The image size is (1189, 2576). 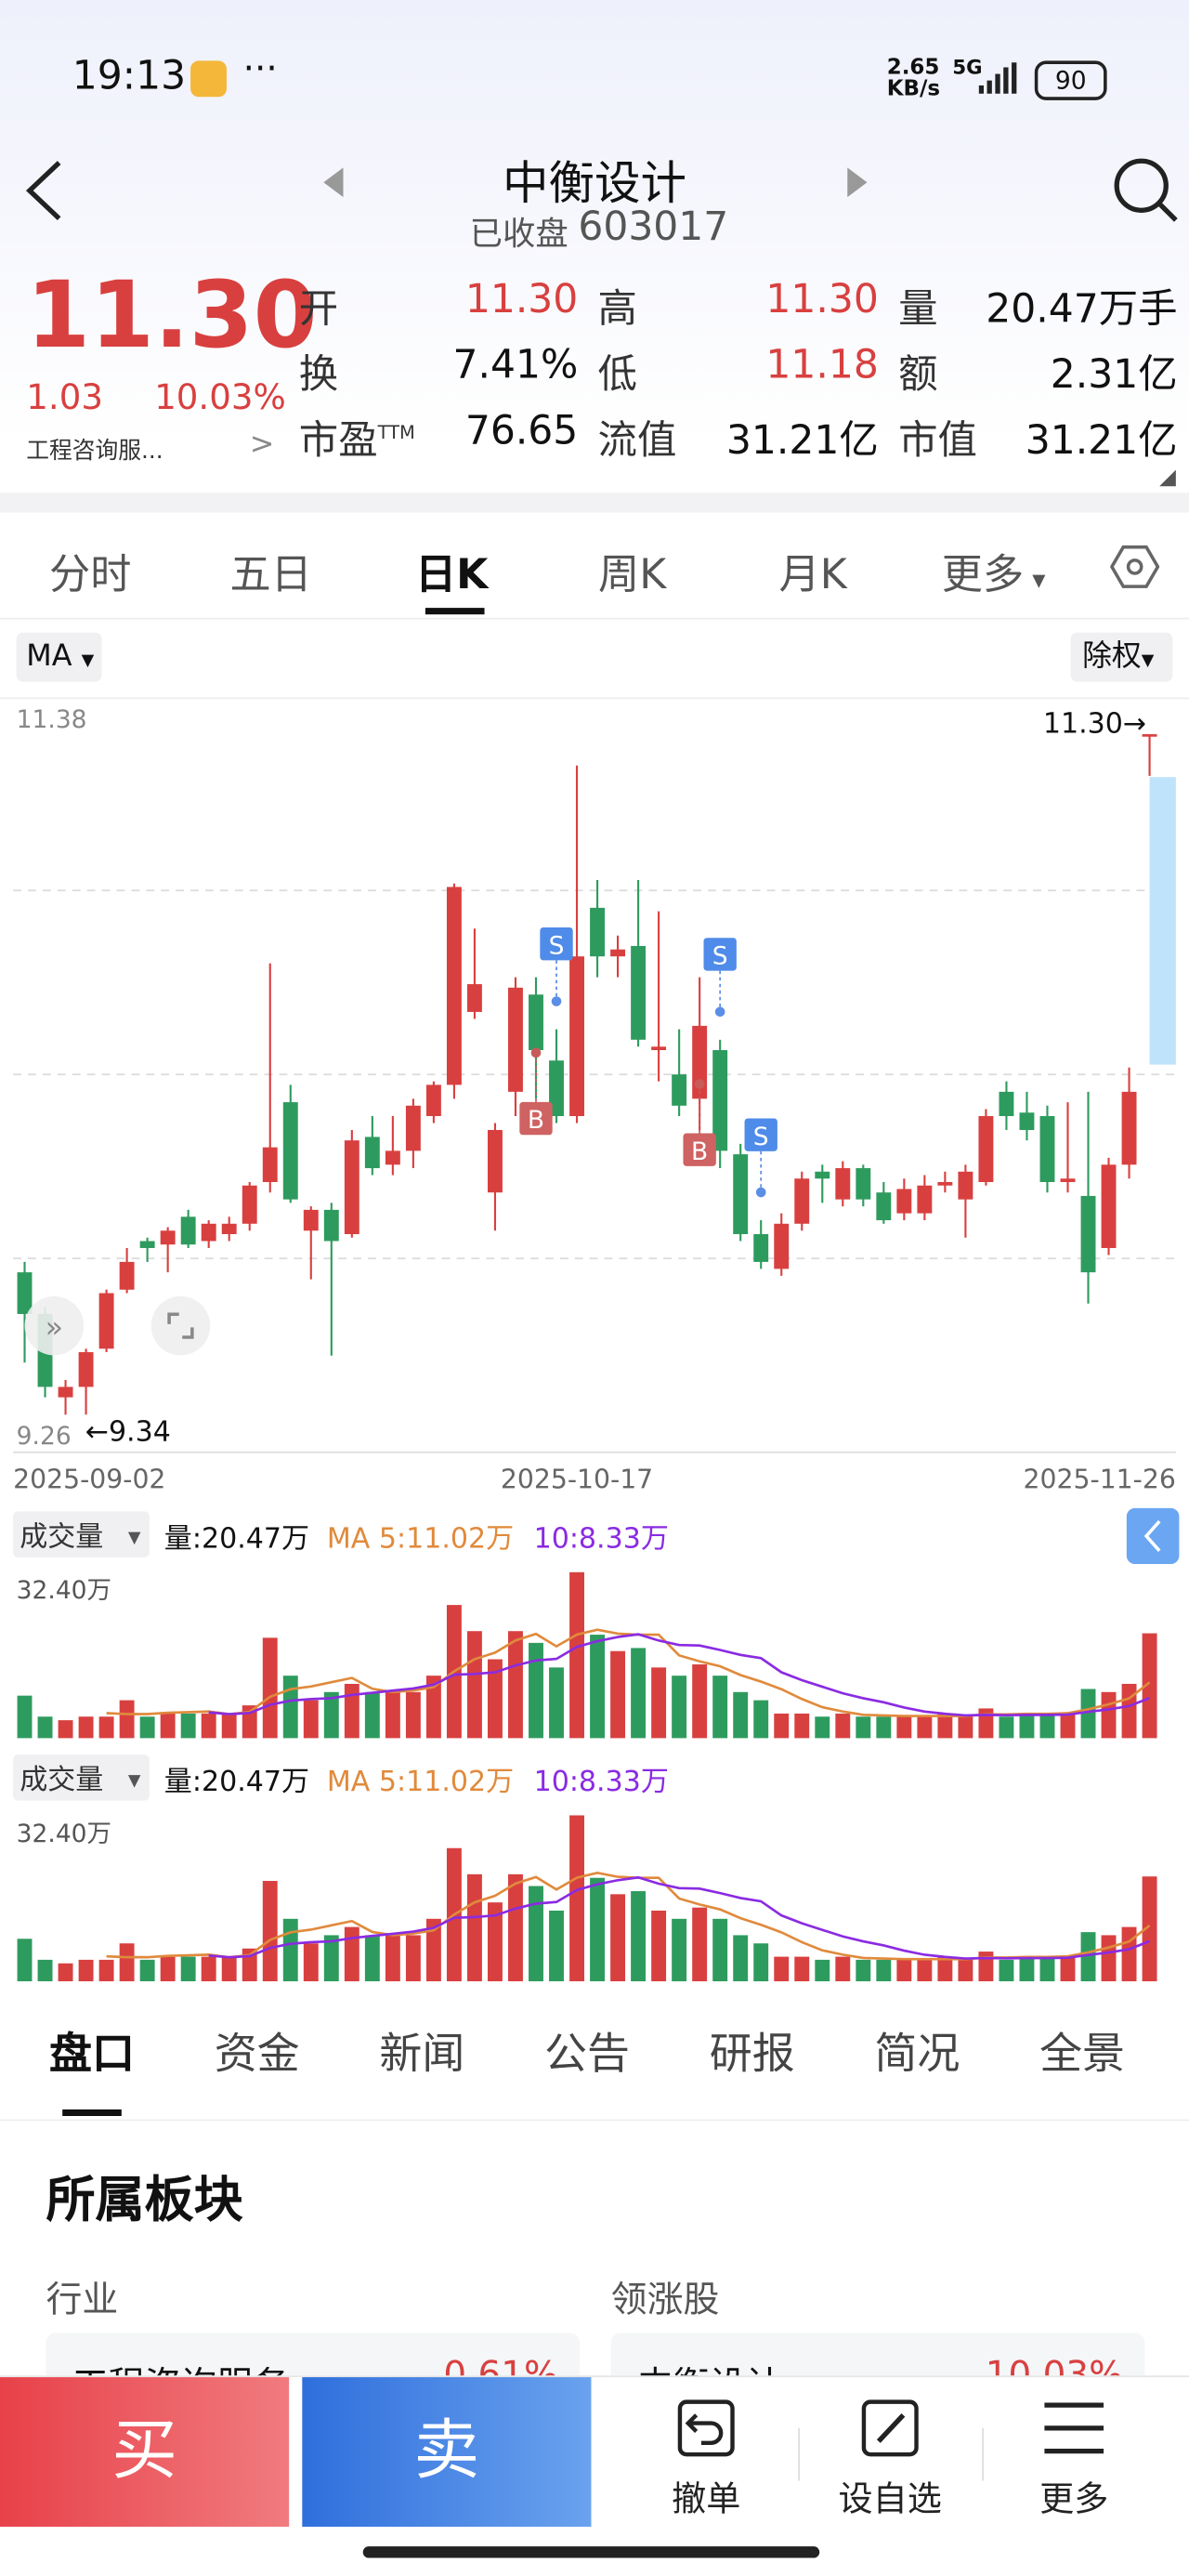 I want to click on buy-button: 买, so click(x=145, y=2452).